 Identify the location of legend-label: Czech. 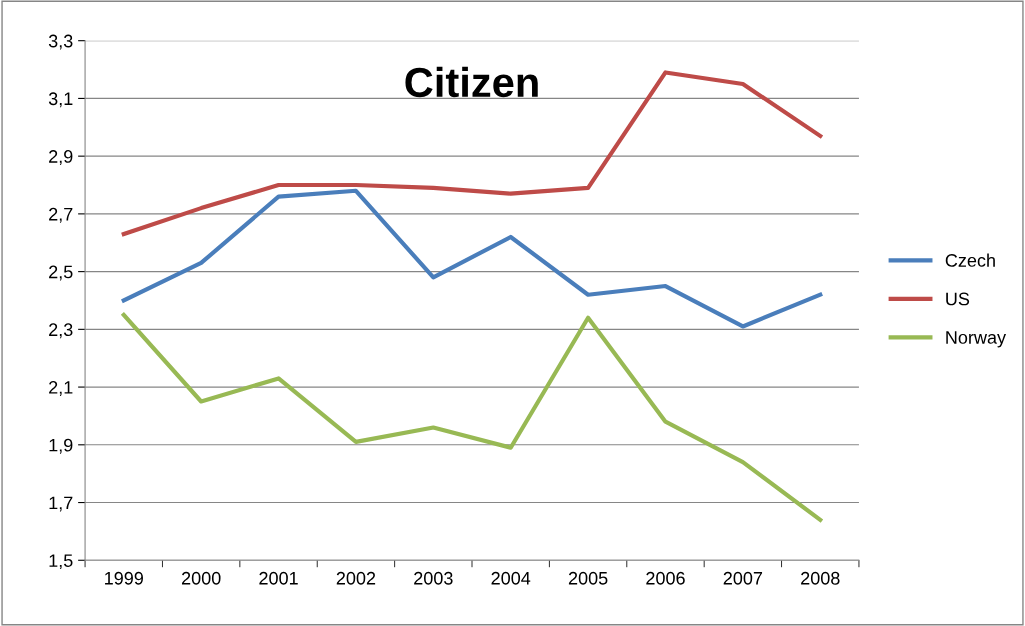
(970, 260).